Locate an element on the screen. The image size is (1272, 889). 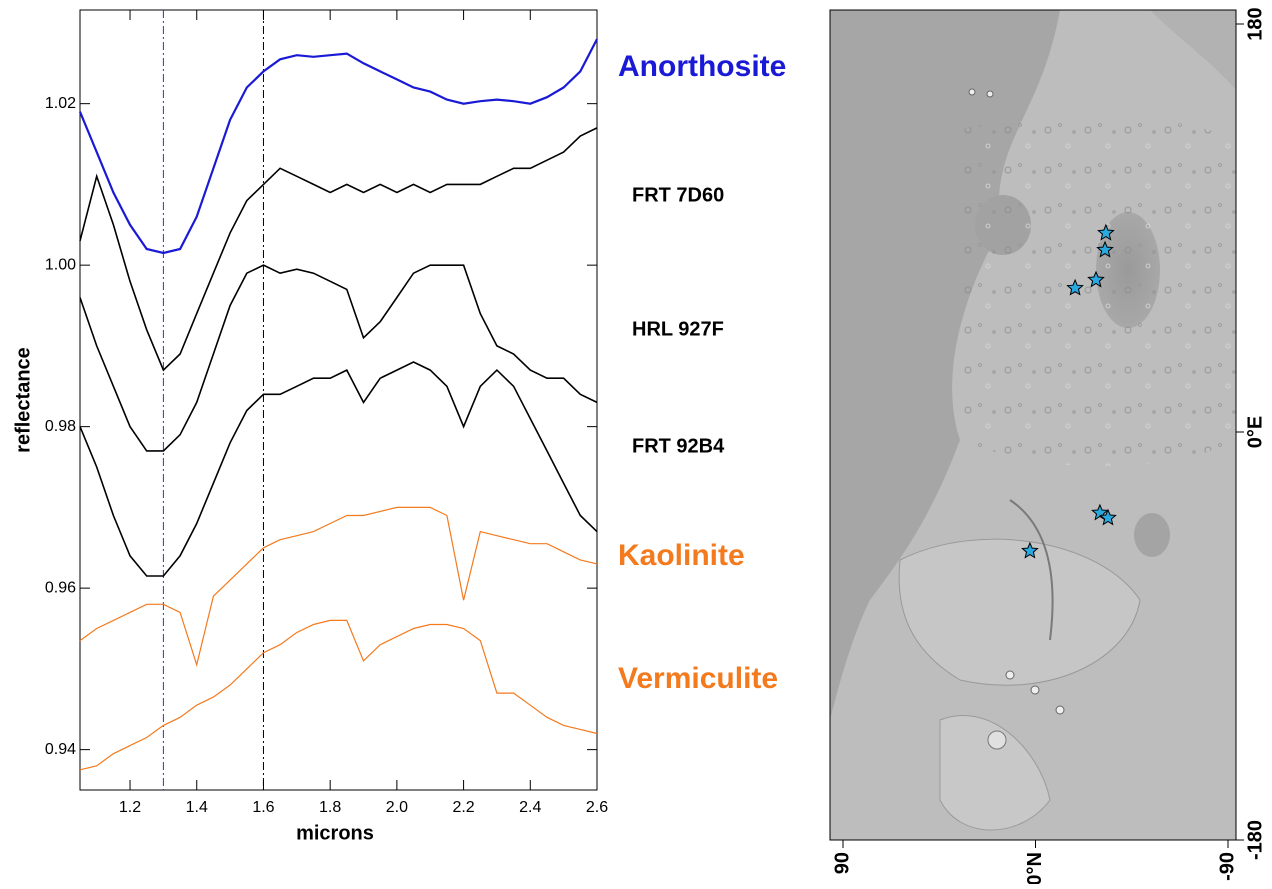
series-label: HRL 927F is located at coordinates (678, 329).